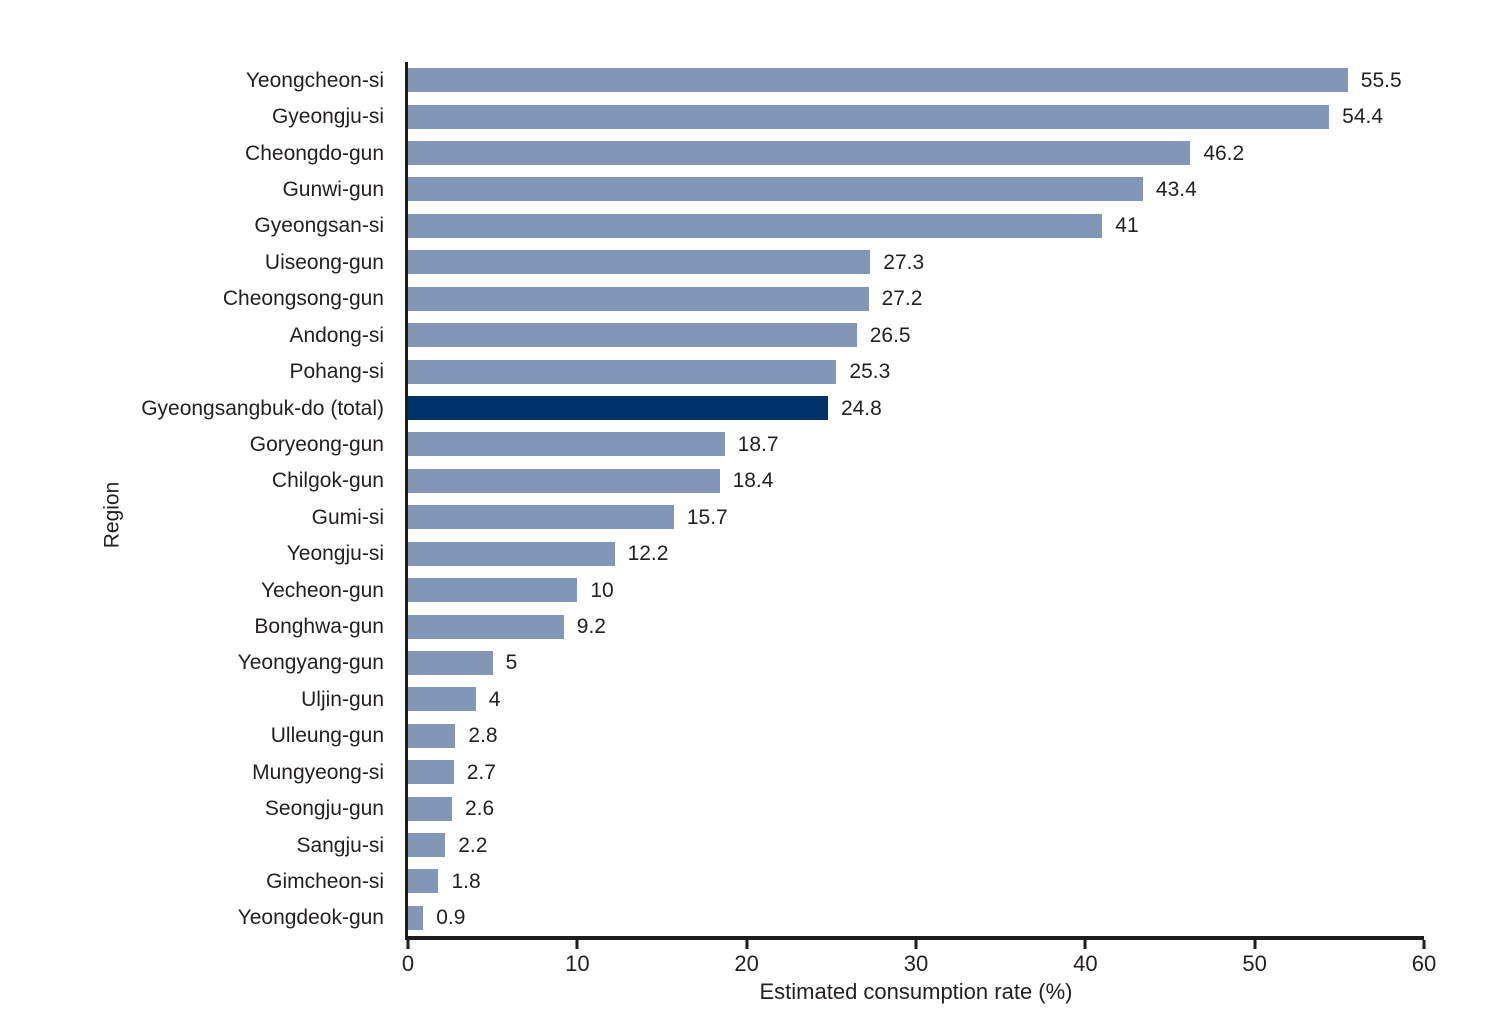 The height and width of the screenshot is (1012, 1493). What do you see at coordinates (319, 627) in the screenshot?
I see `category-label: Bonghwa-gun` at bounding box center [319, 627].